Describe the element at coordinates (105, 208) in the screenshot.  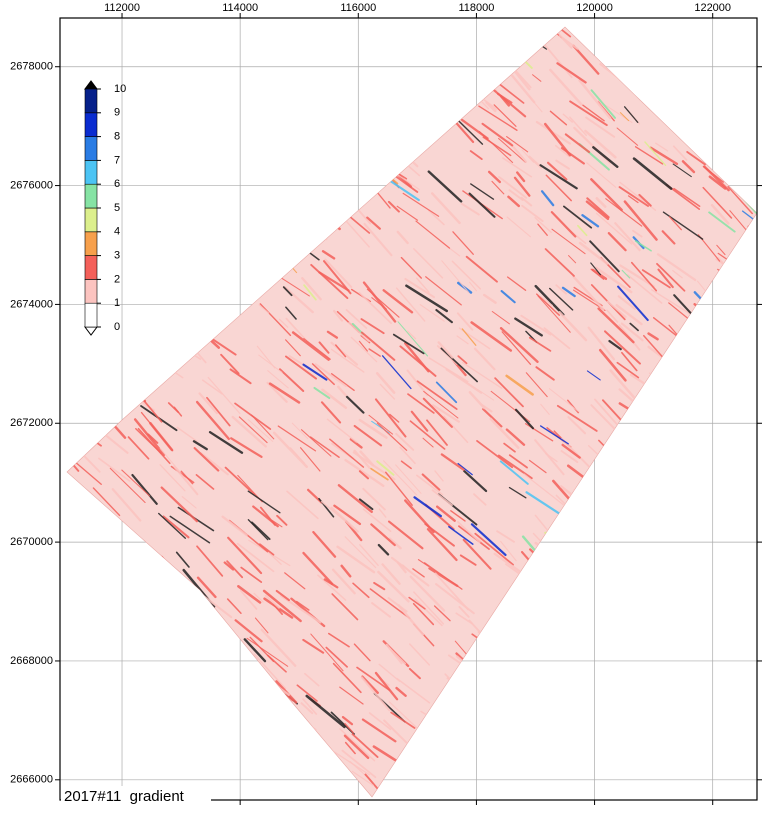
I see `colorbar: 0 1 2 3 4 5 6 7 8 9 10` at that location.